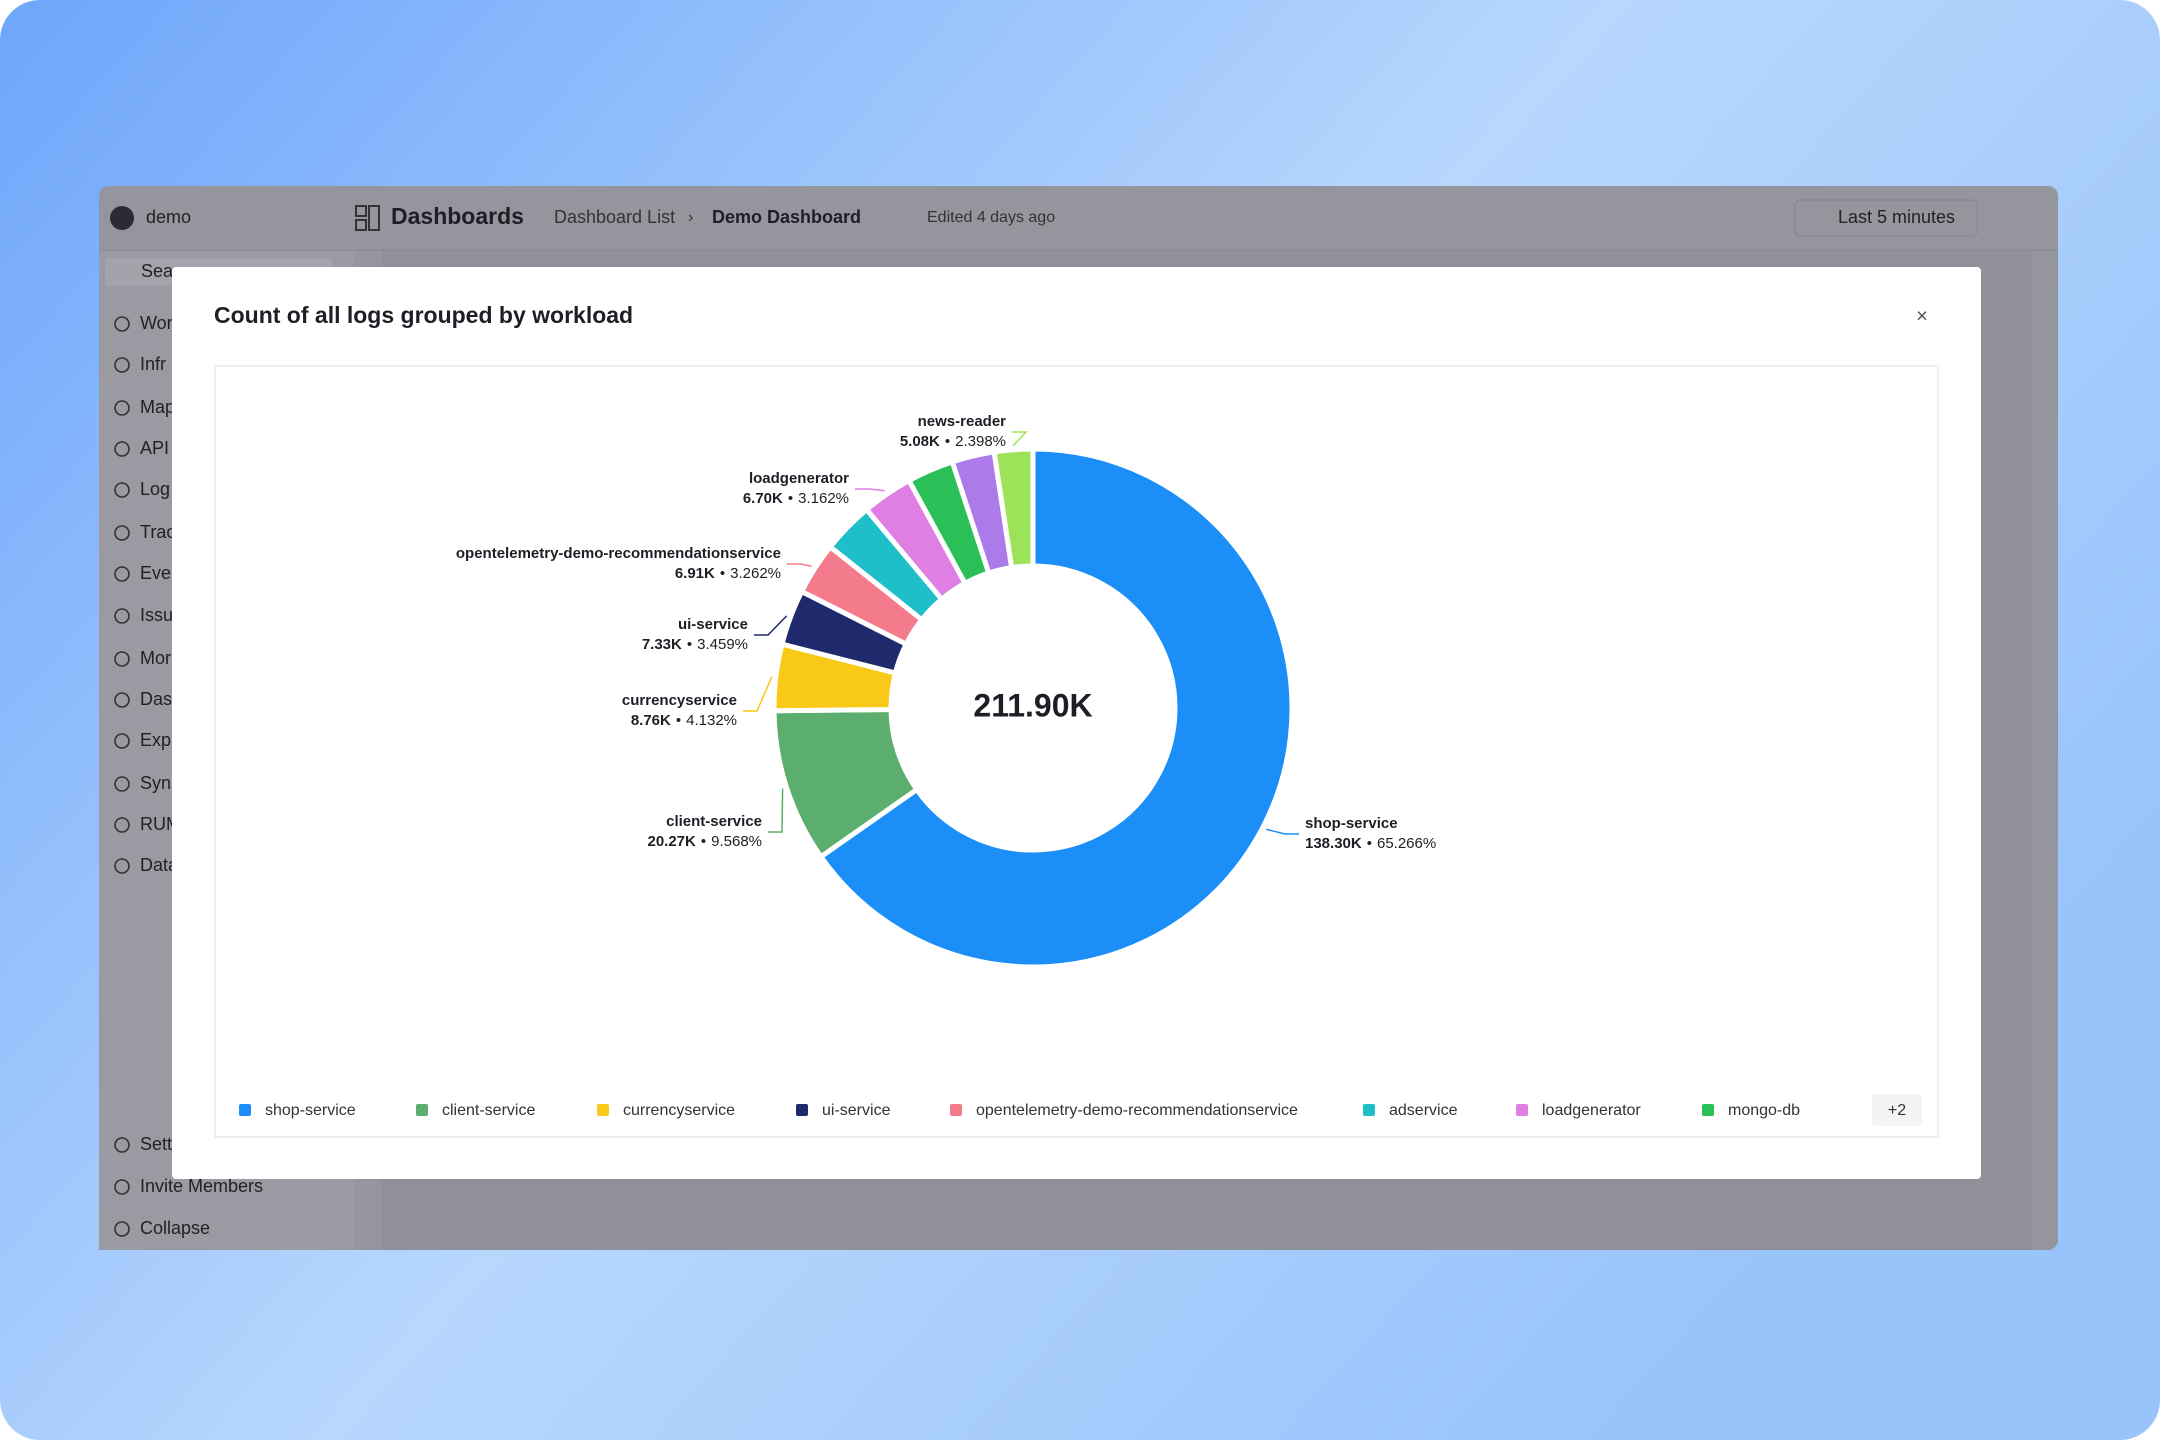 The width and height of the screenshot is (2160, 1440). Describe the element at coordinates (711, 720) in the screenshot. I see `percent-label: 4.132%` at that location.